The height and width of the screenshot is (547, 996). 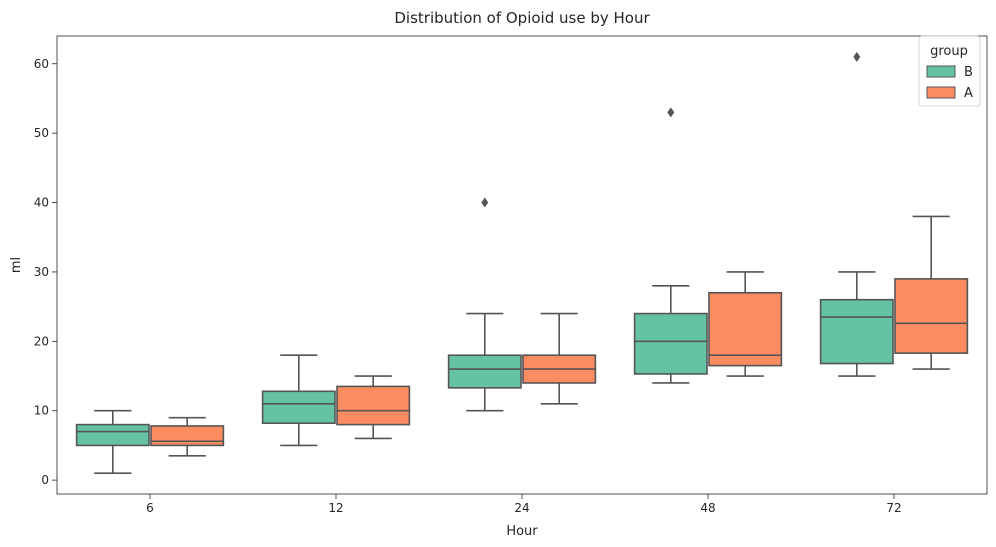 I want to click on y-tick-label: 20, so click(x=41, y=341).